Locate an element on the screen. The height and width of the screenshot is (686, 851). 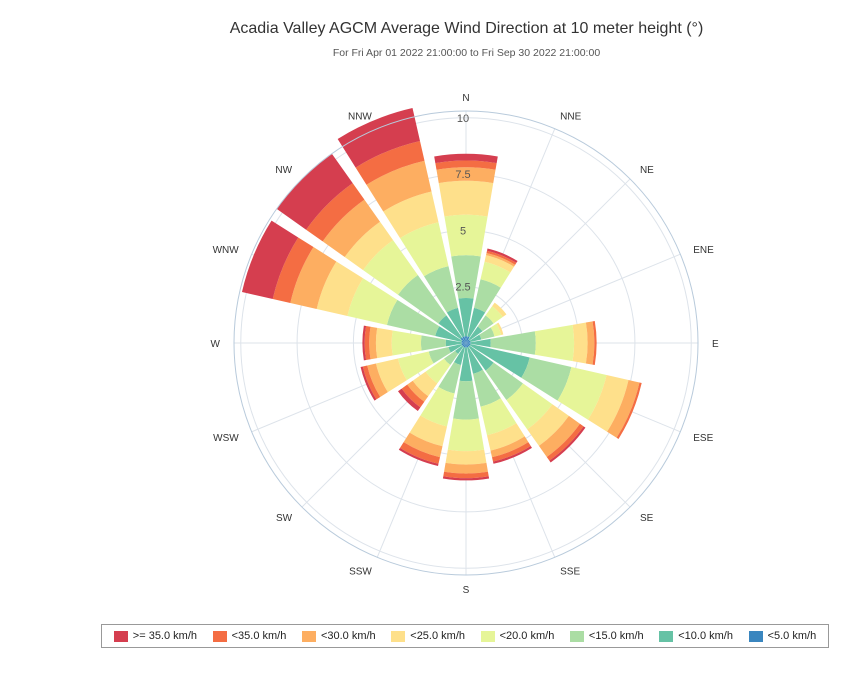
legend-label: >= 35.0 km/h is located at coordinates (165, 636).